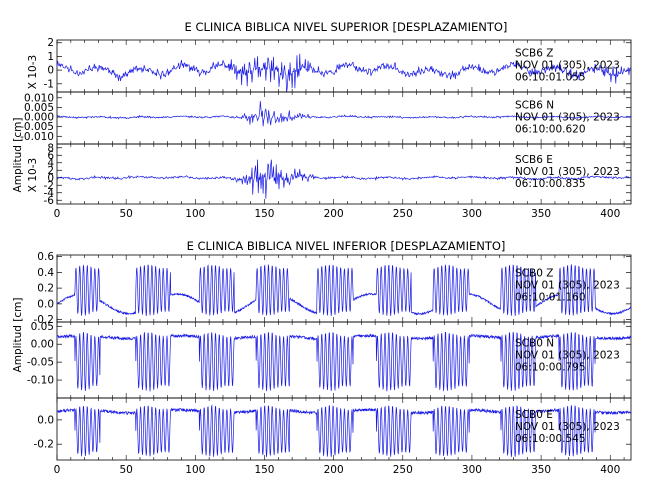 The height and width of the screenshot is (500, 650). What do you see at coordinates (50, 148) in the screenshot?
I see `y-tick-label: 8` at bounding box center [50, 148].